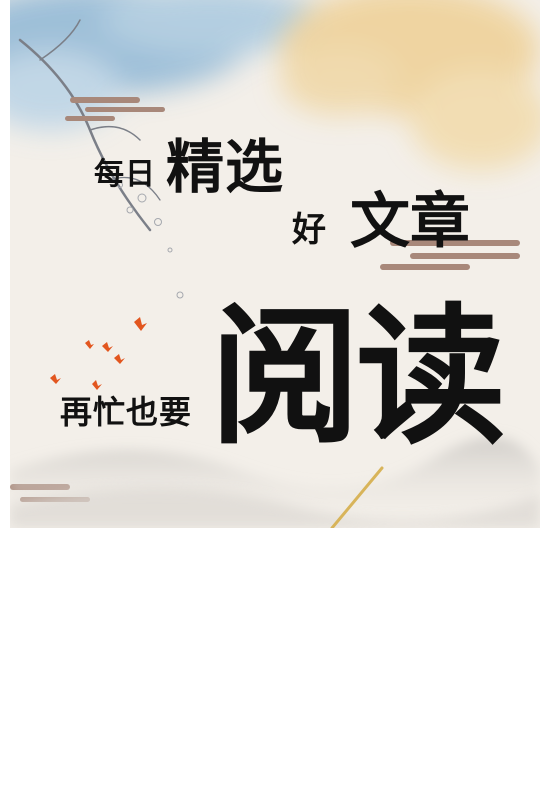 The image size is (550, 801). Describe the element at coordinates (165, 65) in the screenshot. I see `blue-wash` at that location.